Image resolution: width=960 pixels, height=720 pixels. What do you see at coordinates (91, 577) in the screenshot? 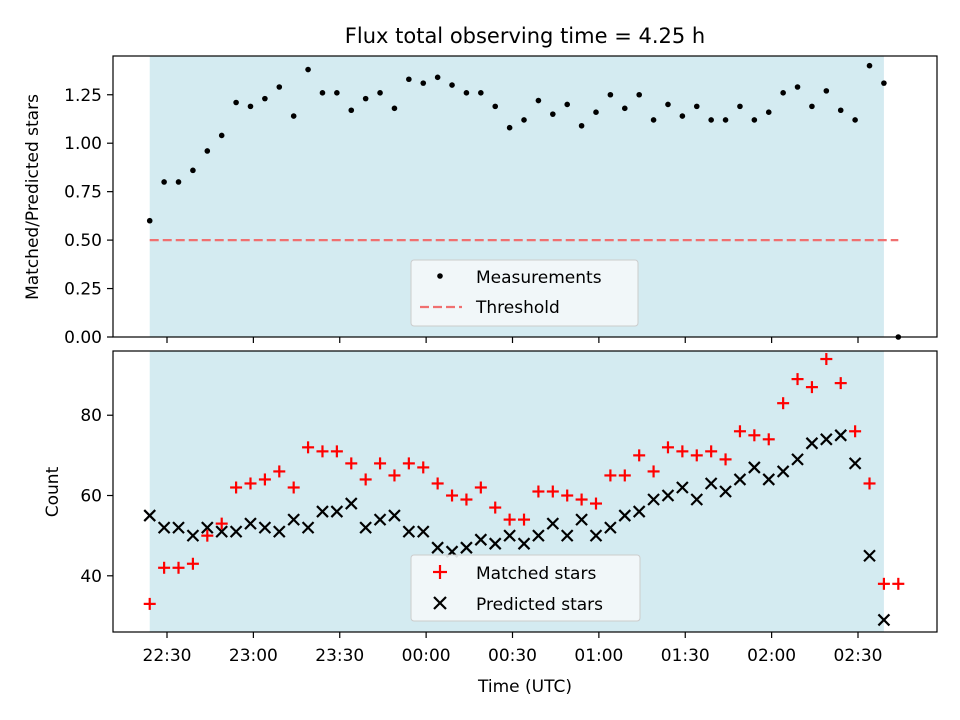
I see `y-tick-label: 40` at bounding box center [91, 577].